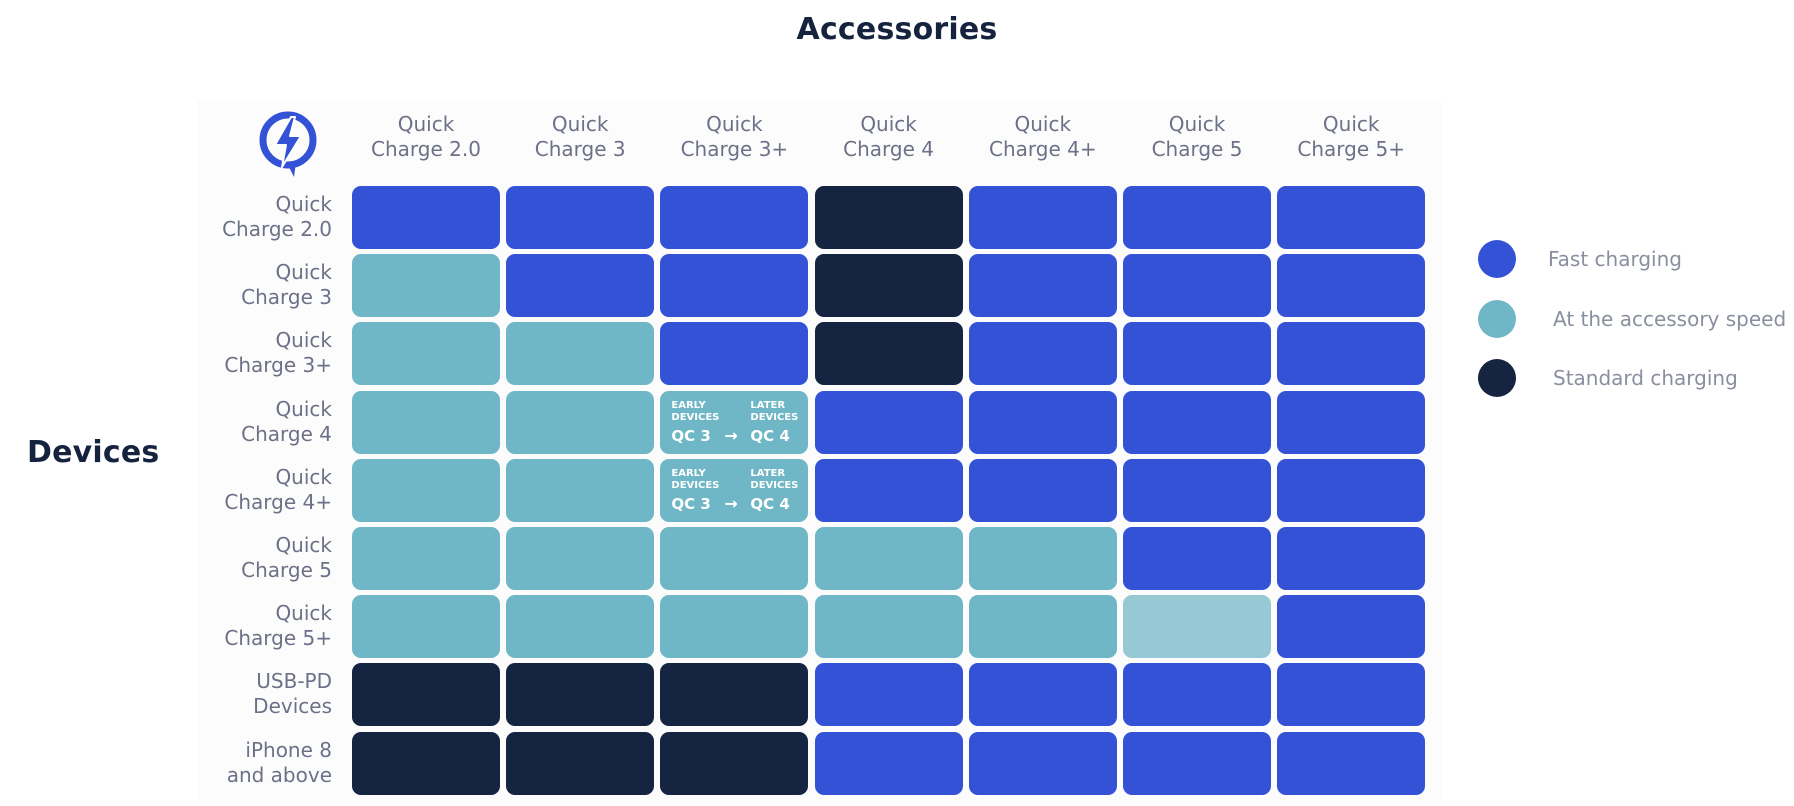 The height and width of the screenshot is (806, 1794). I want to click on legend-label: At the accessory speed, so click(1670, 319).